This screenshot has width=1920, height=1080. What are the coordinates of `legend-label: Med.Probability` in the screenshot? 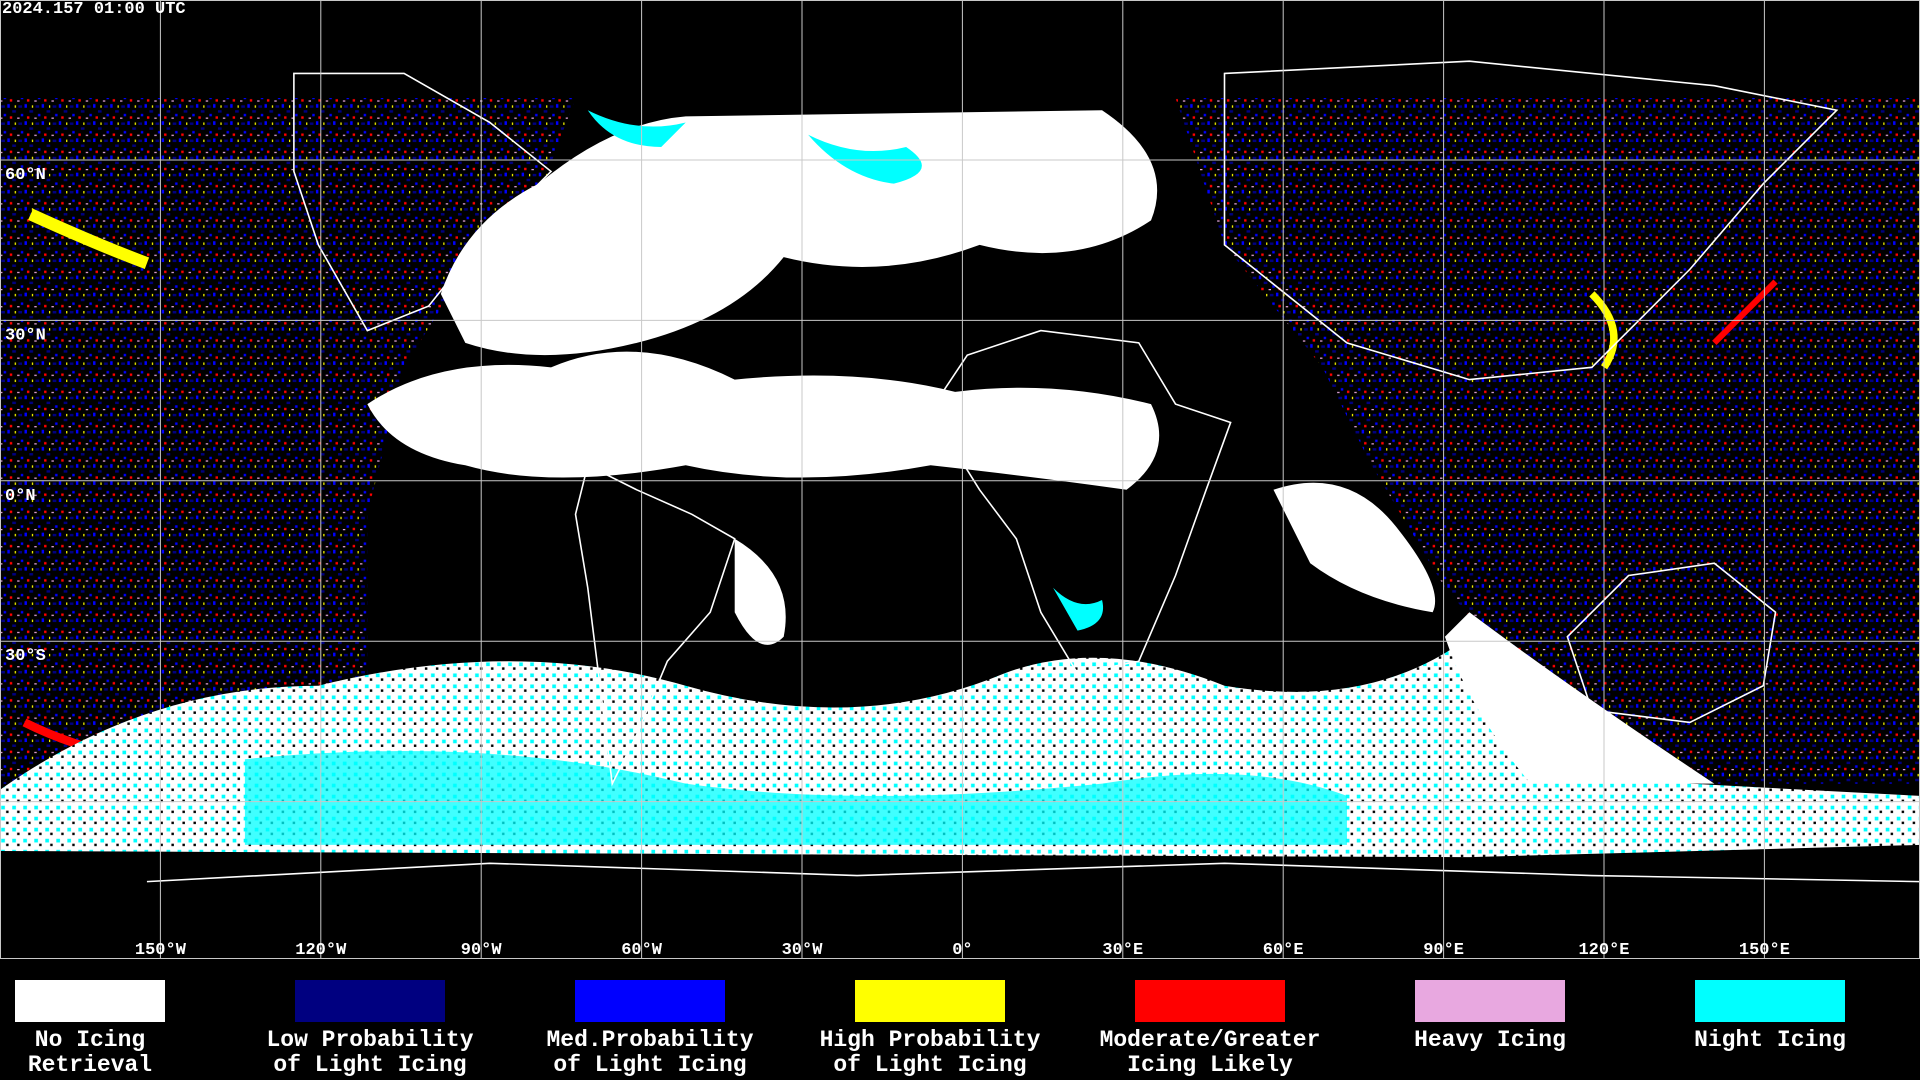 It's located at (649, 1040).